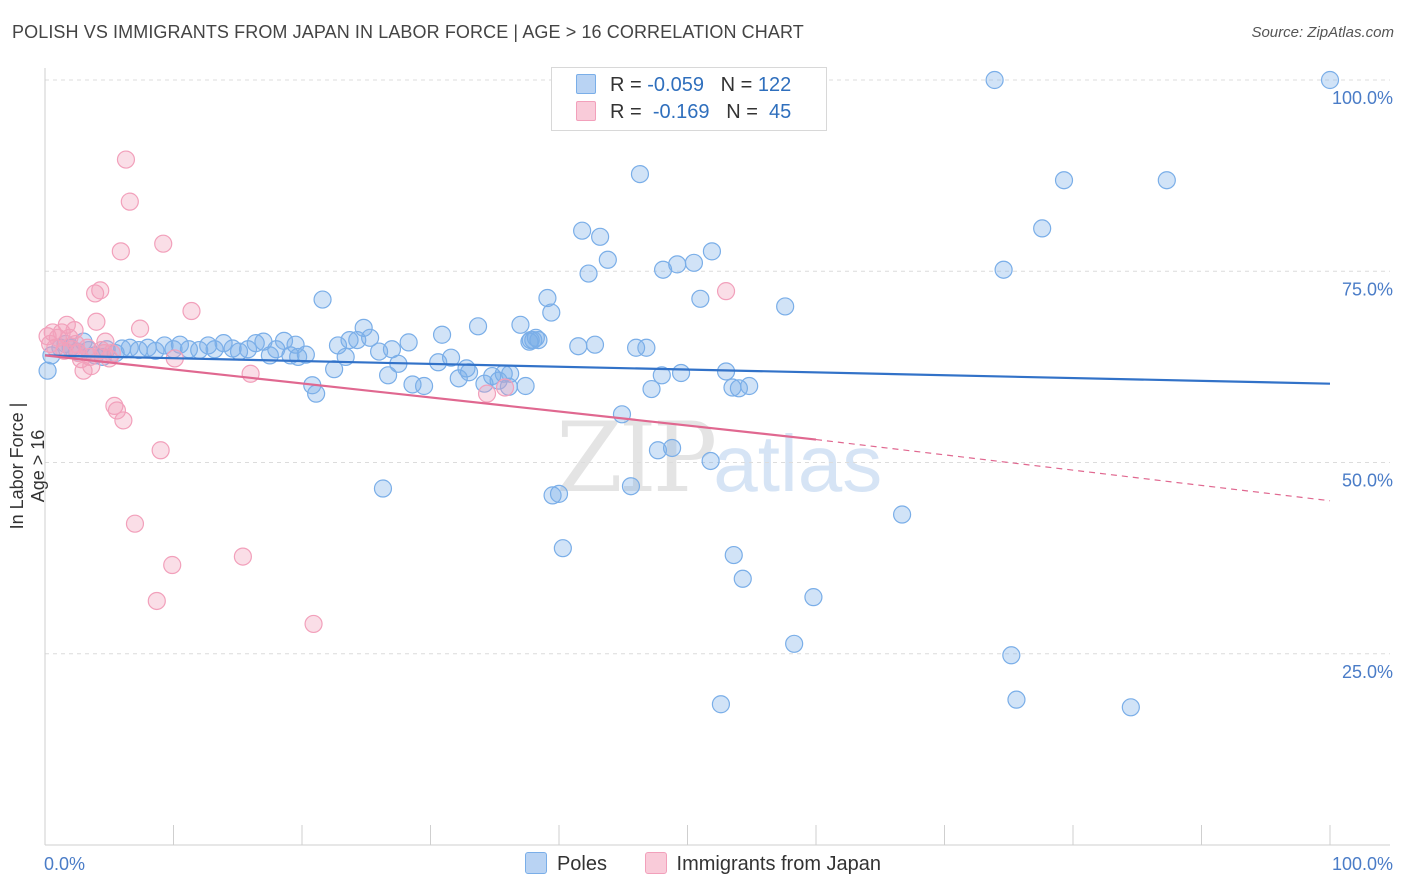 The width and height of the screenshot is (1406, 892). What do you see at coordinates (683, 87) in the screenshot?
I see `legend-row-poles: R = -0.059 N = 122` at bounding box center [683, 87].